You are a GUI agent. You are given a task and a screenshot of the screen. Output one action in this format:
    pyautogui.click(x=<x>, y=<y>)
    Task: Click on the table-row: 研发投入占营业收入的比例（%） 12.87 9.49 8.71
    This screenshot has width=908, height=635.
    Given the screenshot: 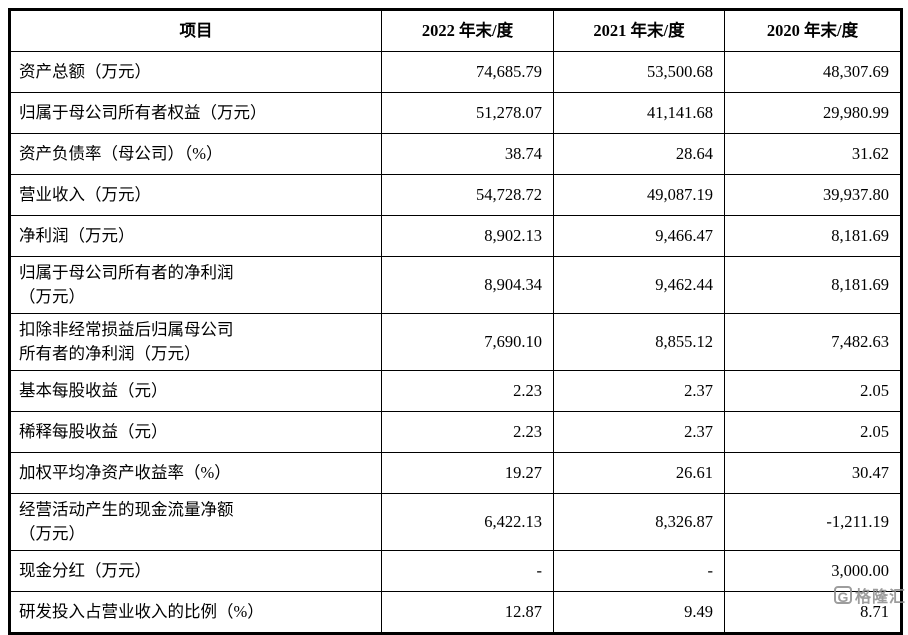 What is the action you would take?
    pyautogui.click(x=455, y=612)
    